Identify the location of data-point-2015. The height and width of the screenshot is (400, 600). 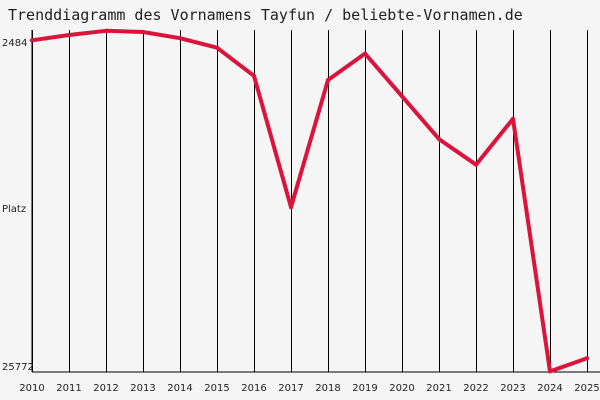
(217, 47).